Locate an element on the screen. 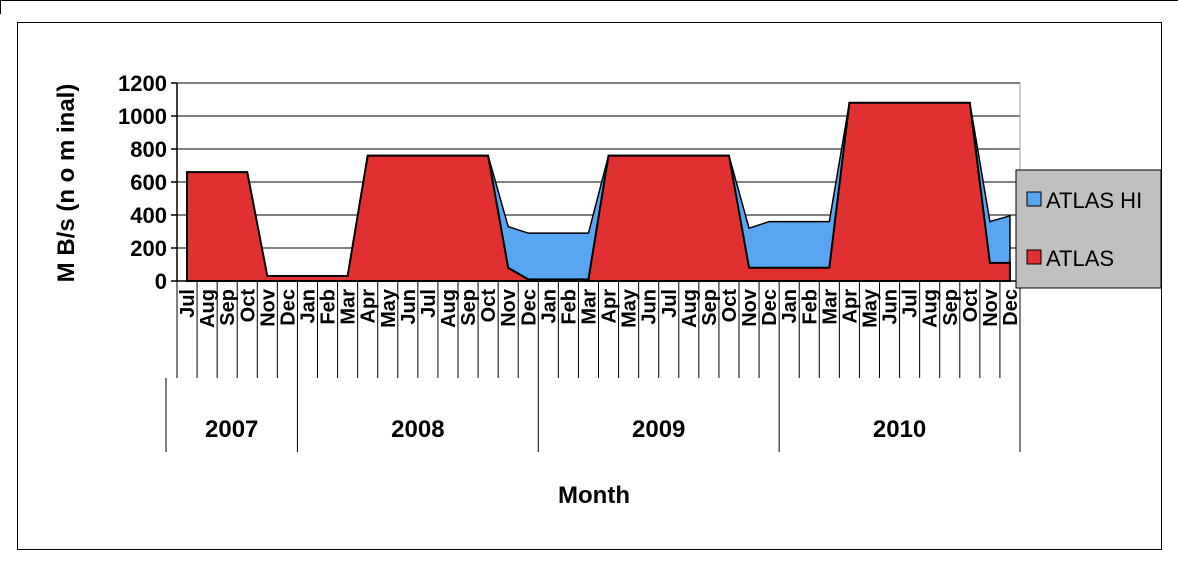 Image resolution: width=1178 pixels, height=575 pixels. legend-box is located at coordinates (1088, 229).